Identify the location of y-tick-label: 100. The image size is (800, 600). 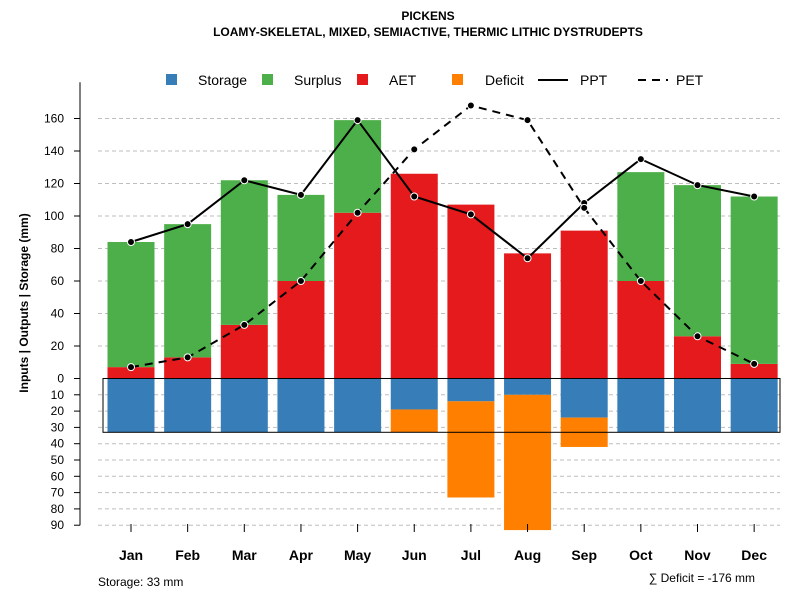
(54, 216).